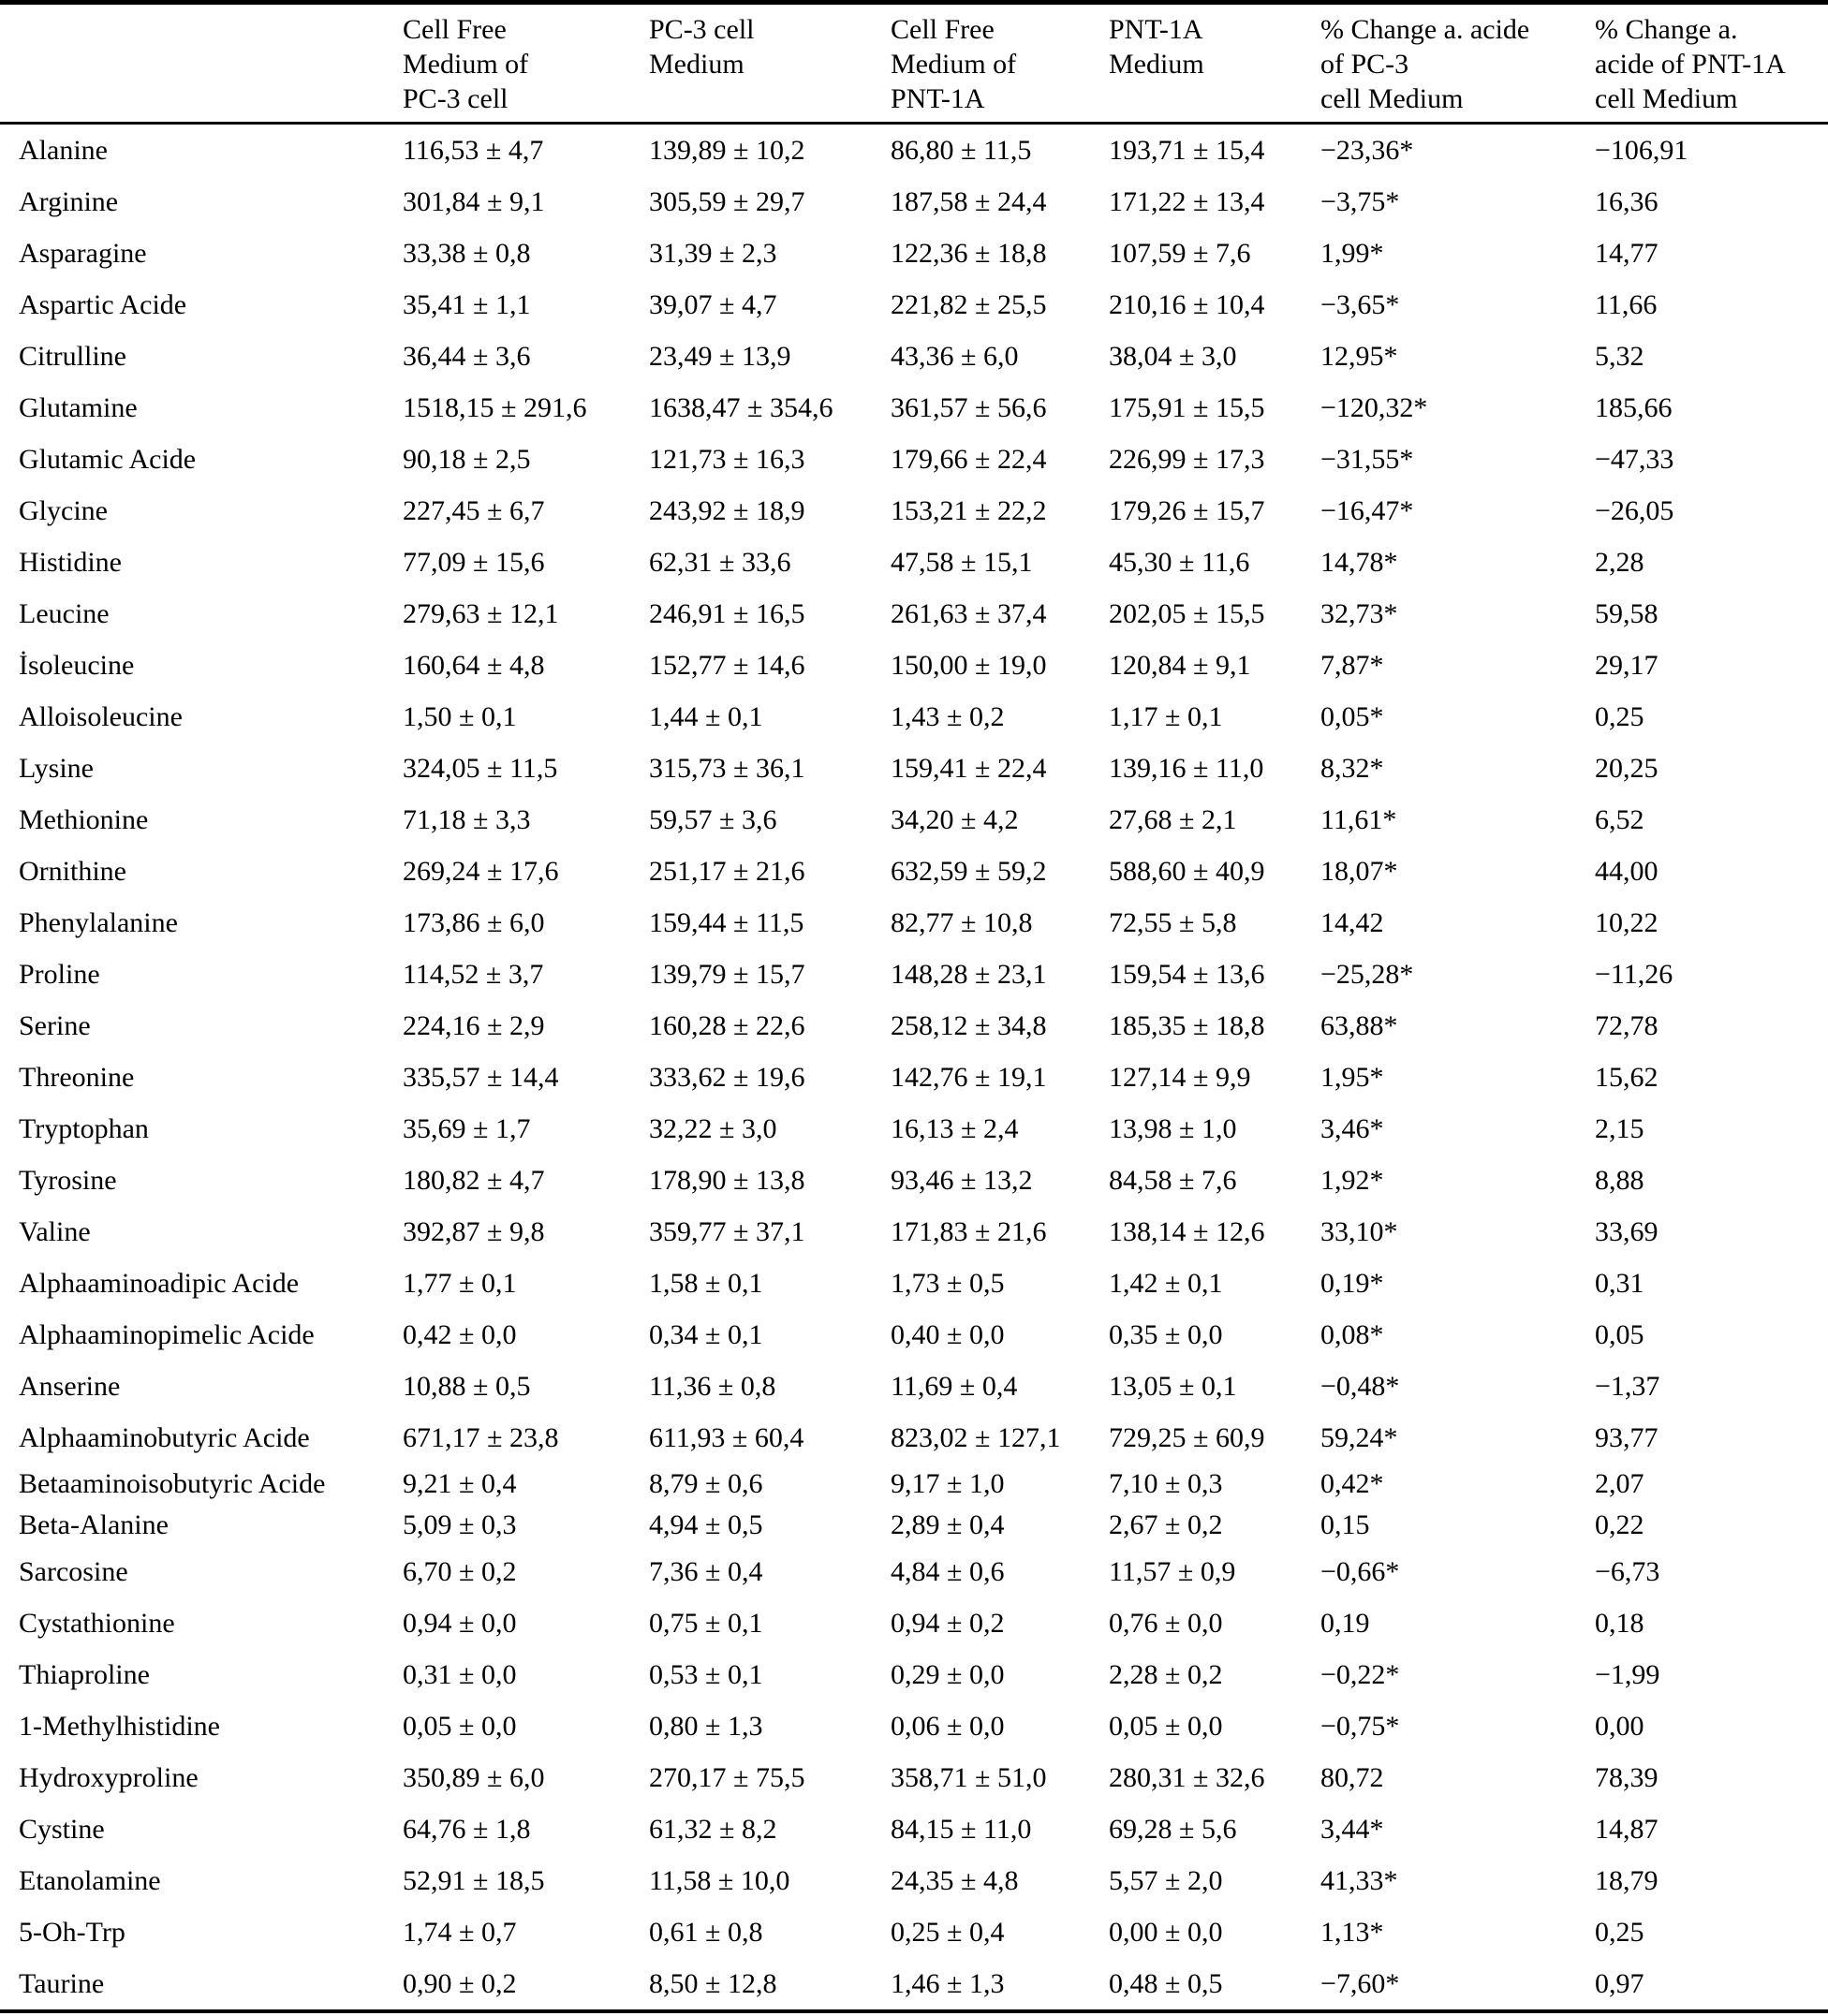 This screenshot has width=1828, height=2016. What do you see at coordinates (727, 1777) in the screenshot?
I see `value-cell: 270,17 ± 75,5` at bounding box center [727, 1777].